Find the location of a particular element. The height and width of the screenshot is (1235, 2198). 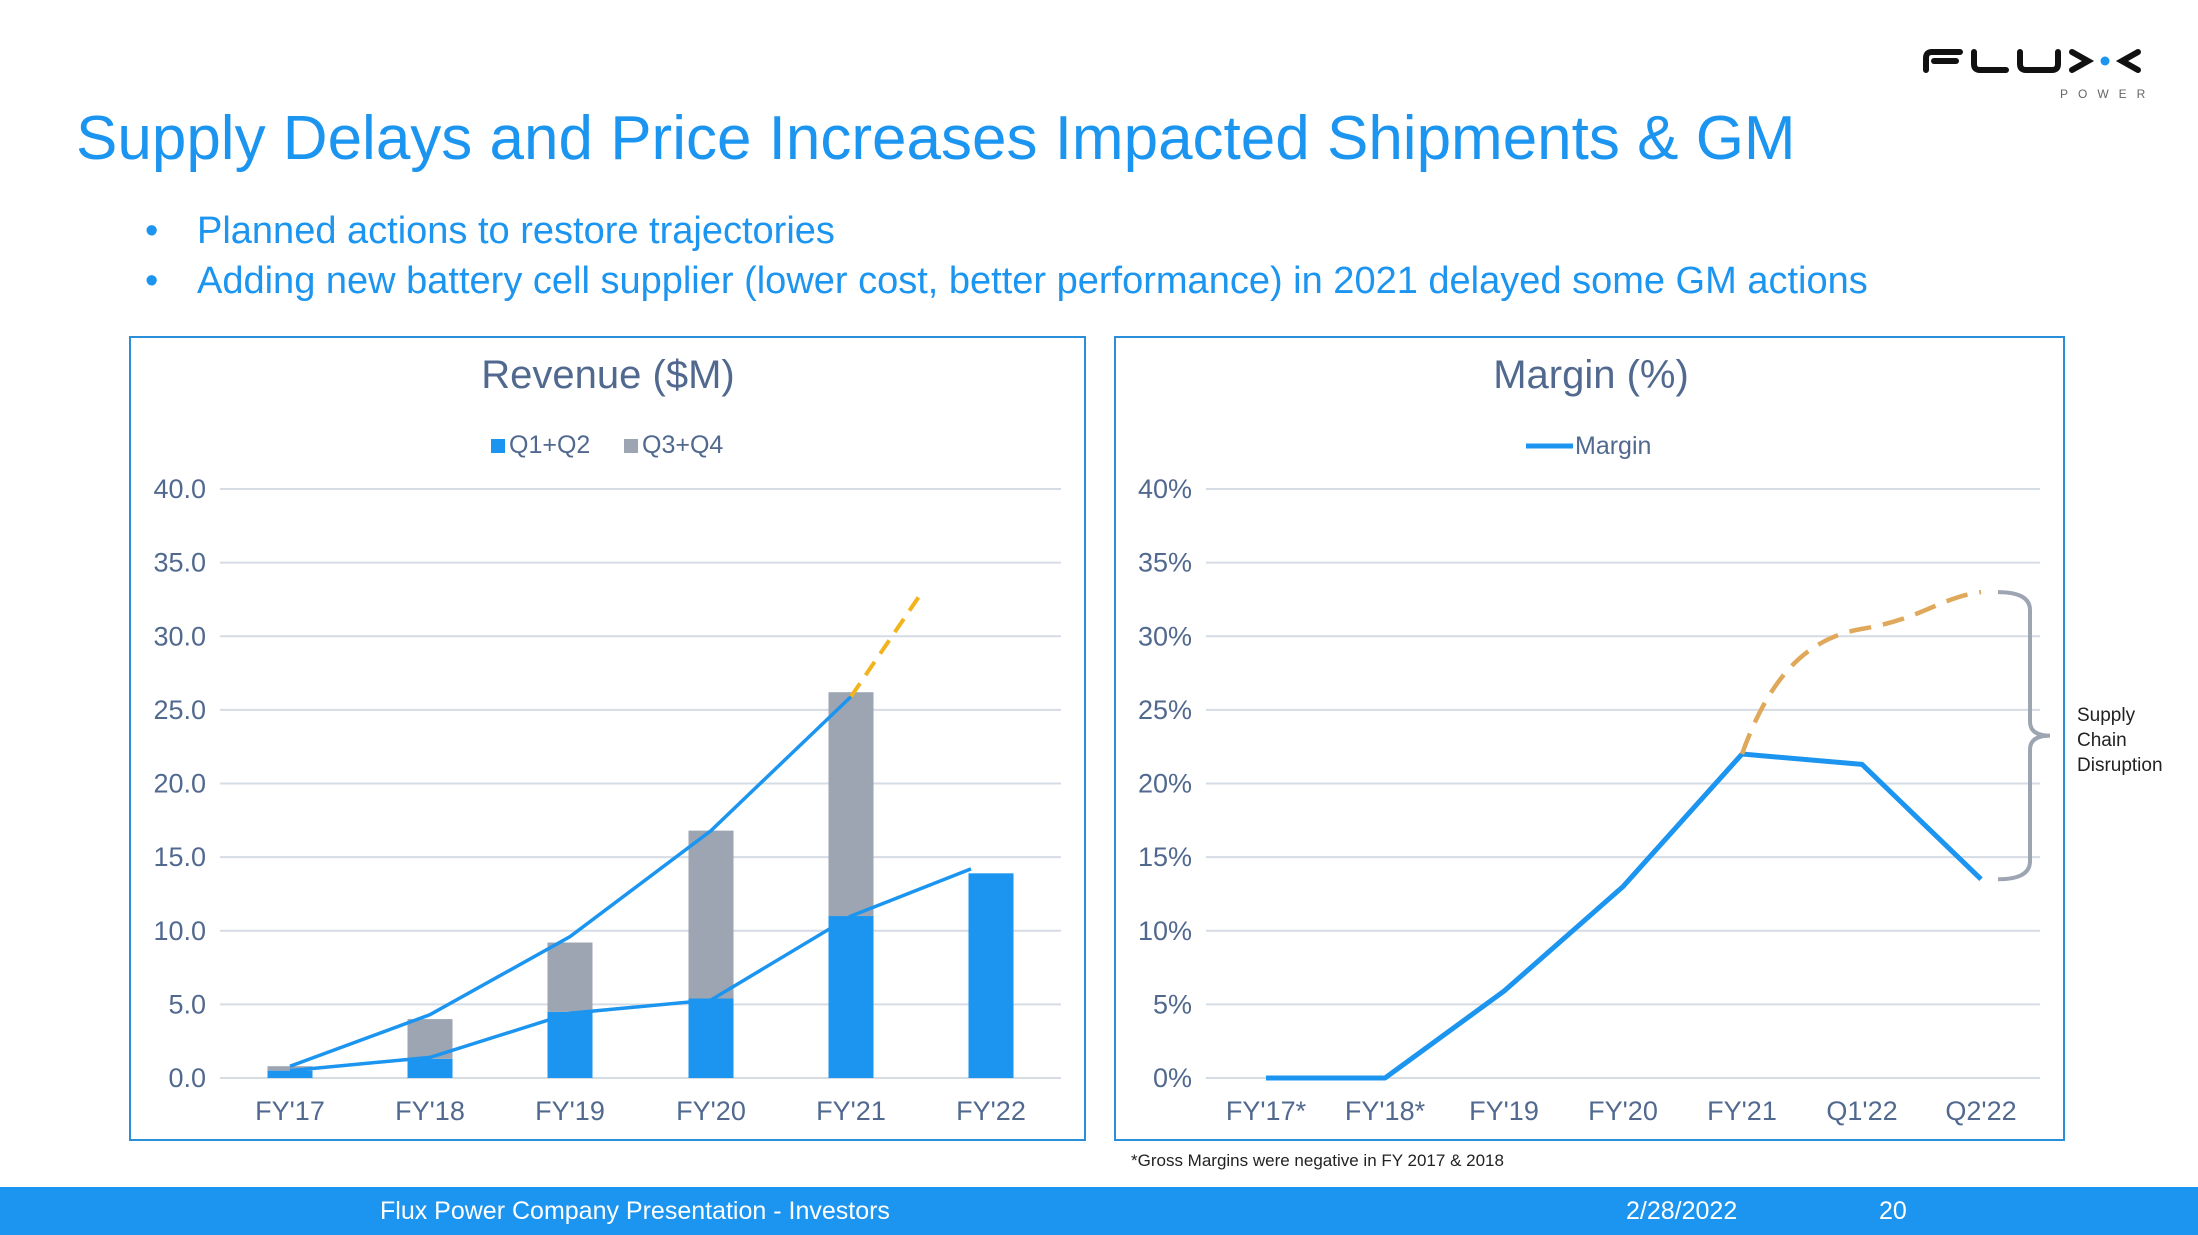

y-tick-label: 5.0 is located at coordinates (187, 1004).